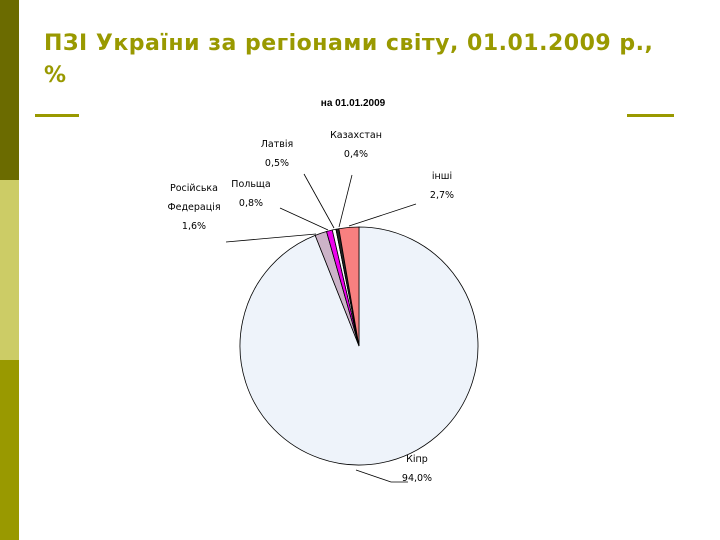  What do you see at coordinates (381, 476) in the screenshot?
I see `leader-line-кіпр` at bounding box center [381, 476].